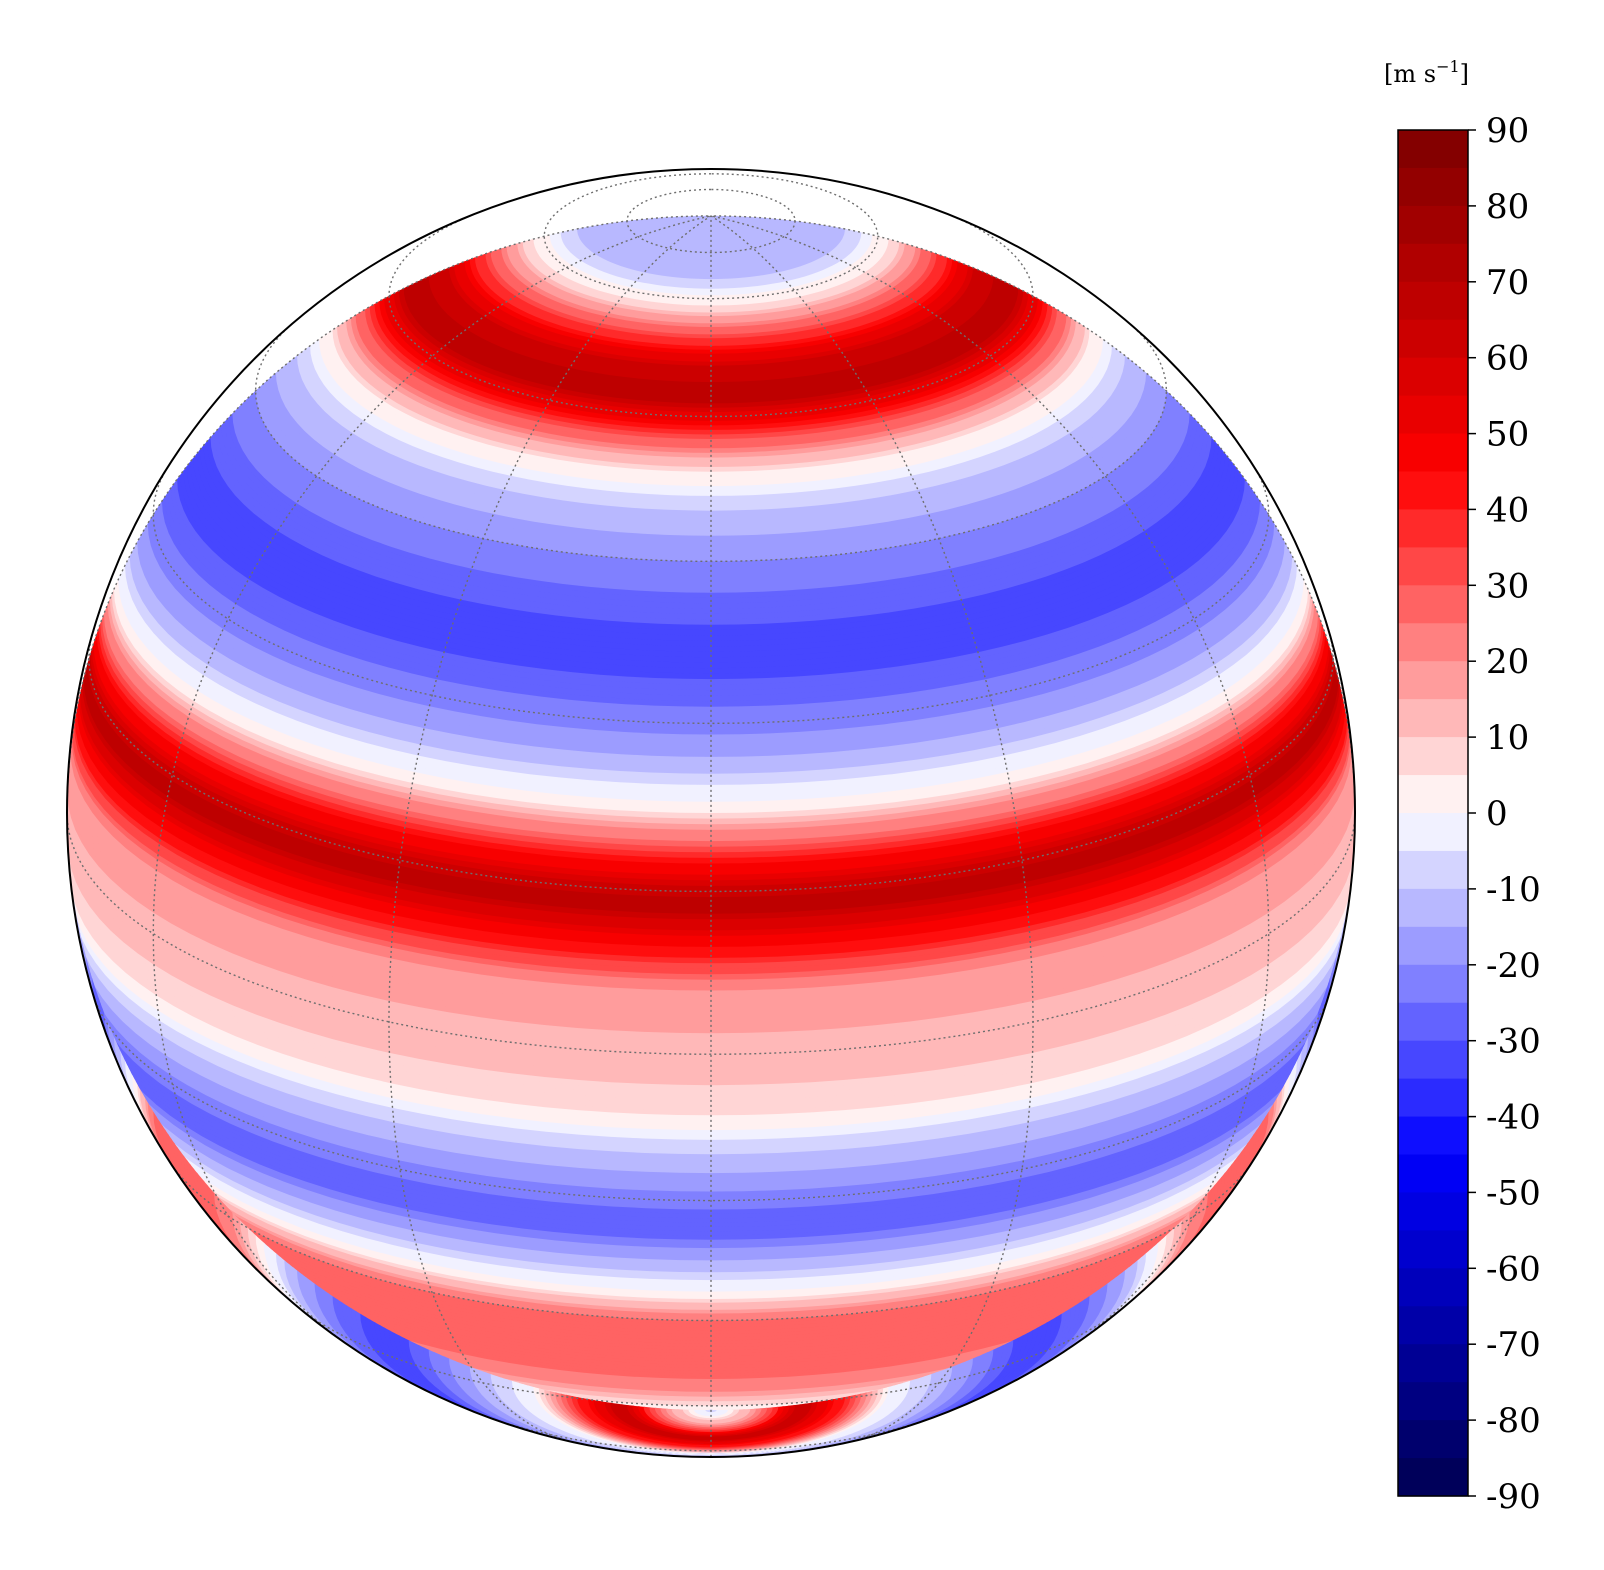 The width and height of the screenshot is (1604, 1570). What do you see at coordinates (1513, 1118) in the screenshot?
I see `colorbar-tick-label: -40` at bounding box center [1513, 1118].